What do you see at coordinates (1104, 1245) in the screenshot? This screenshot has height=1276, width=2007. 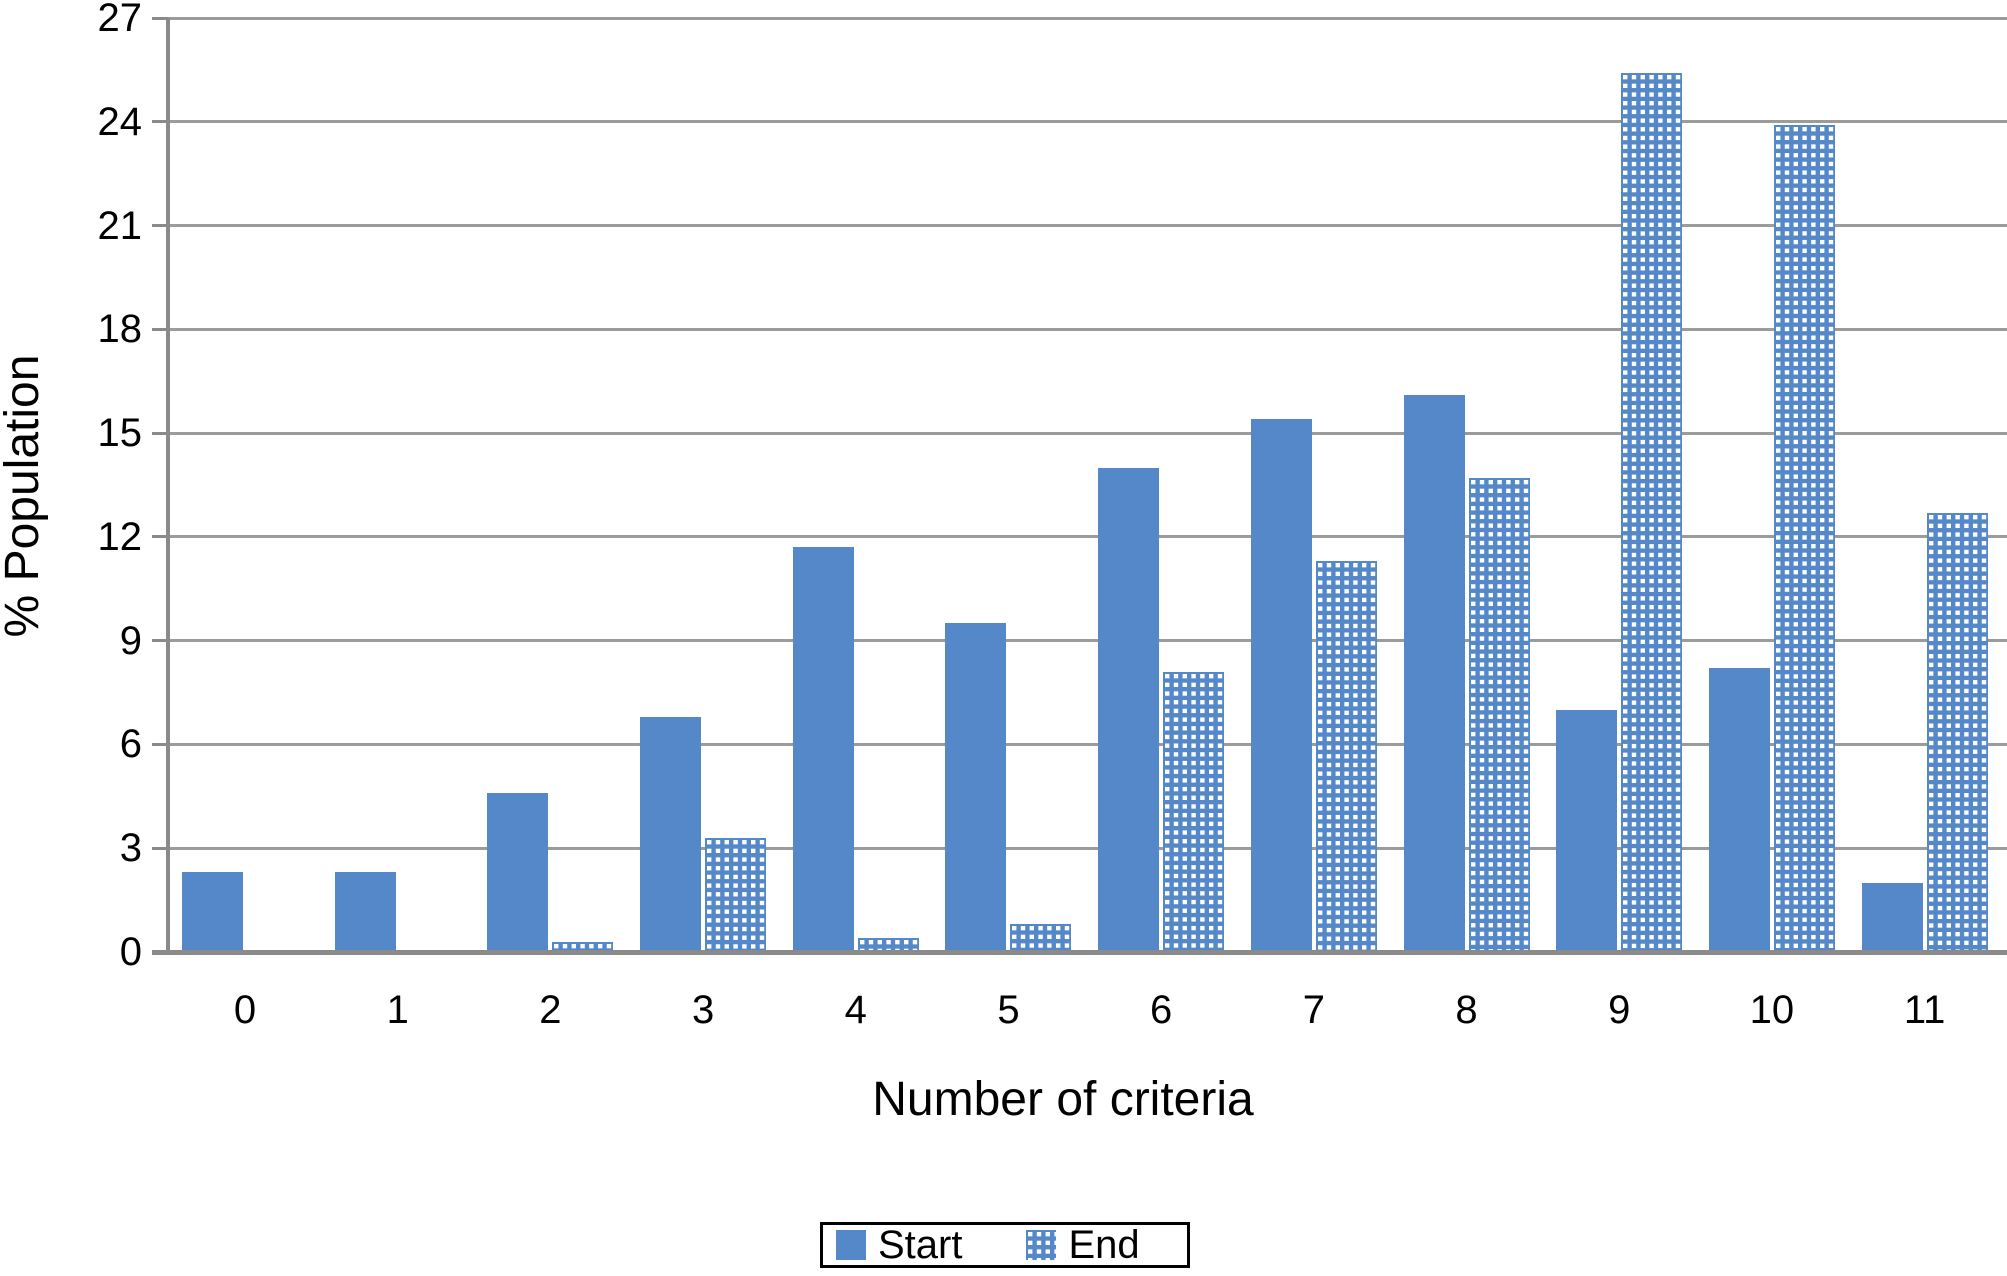 I see `legend-label-end: End` at bounding box center [1104, 1245].